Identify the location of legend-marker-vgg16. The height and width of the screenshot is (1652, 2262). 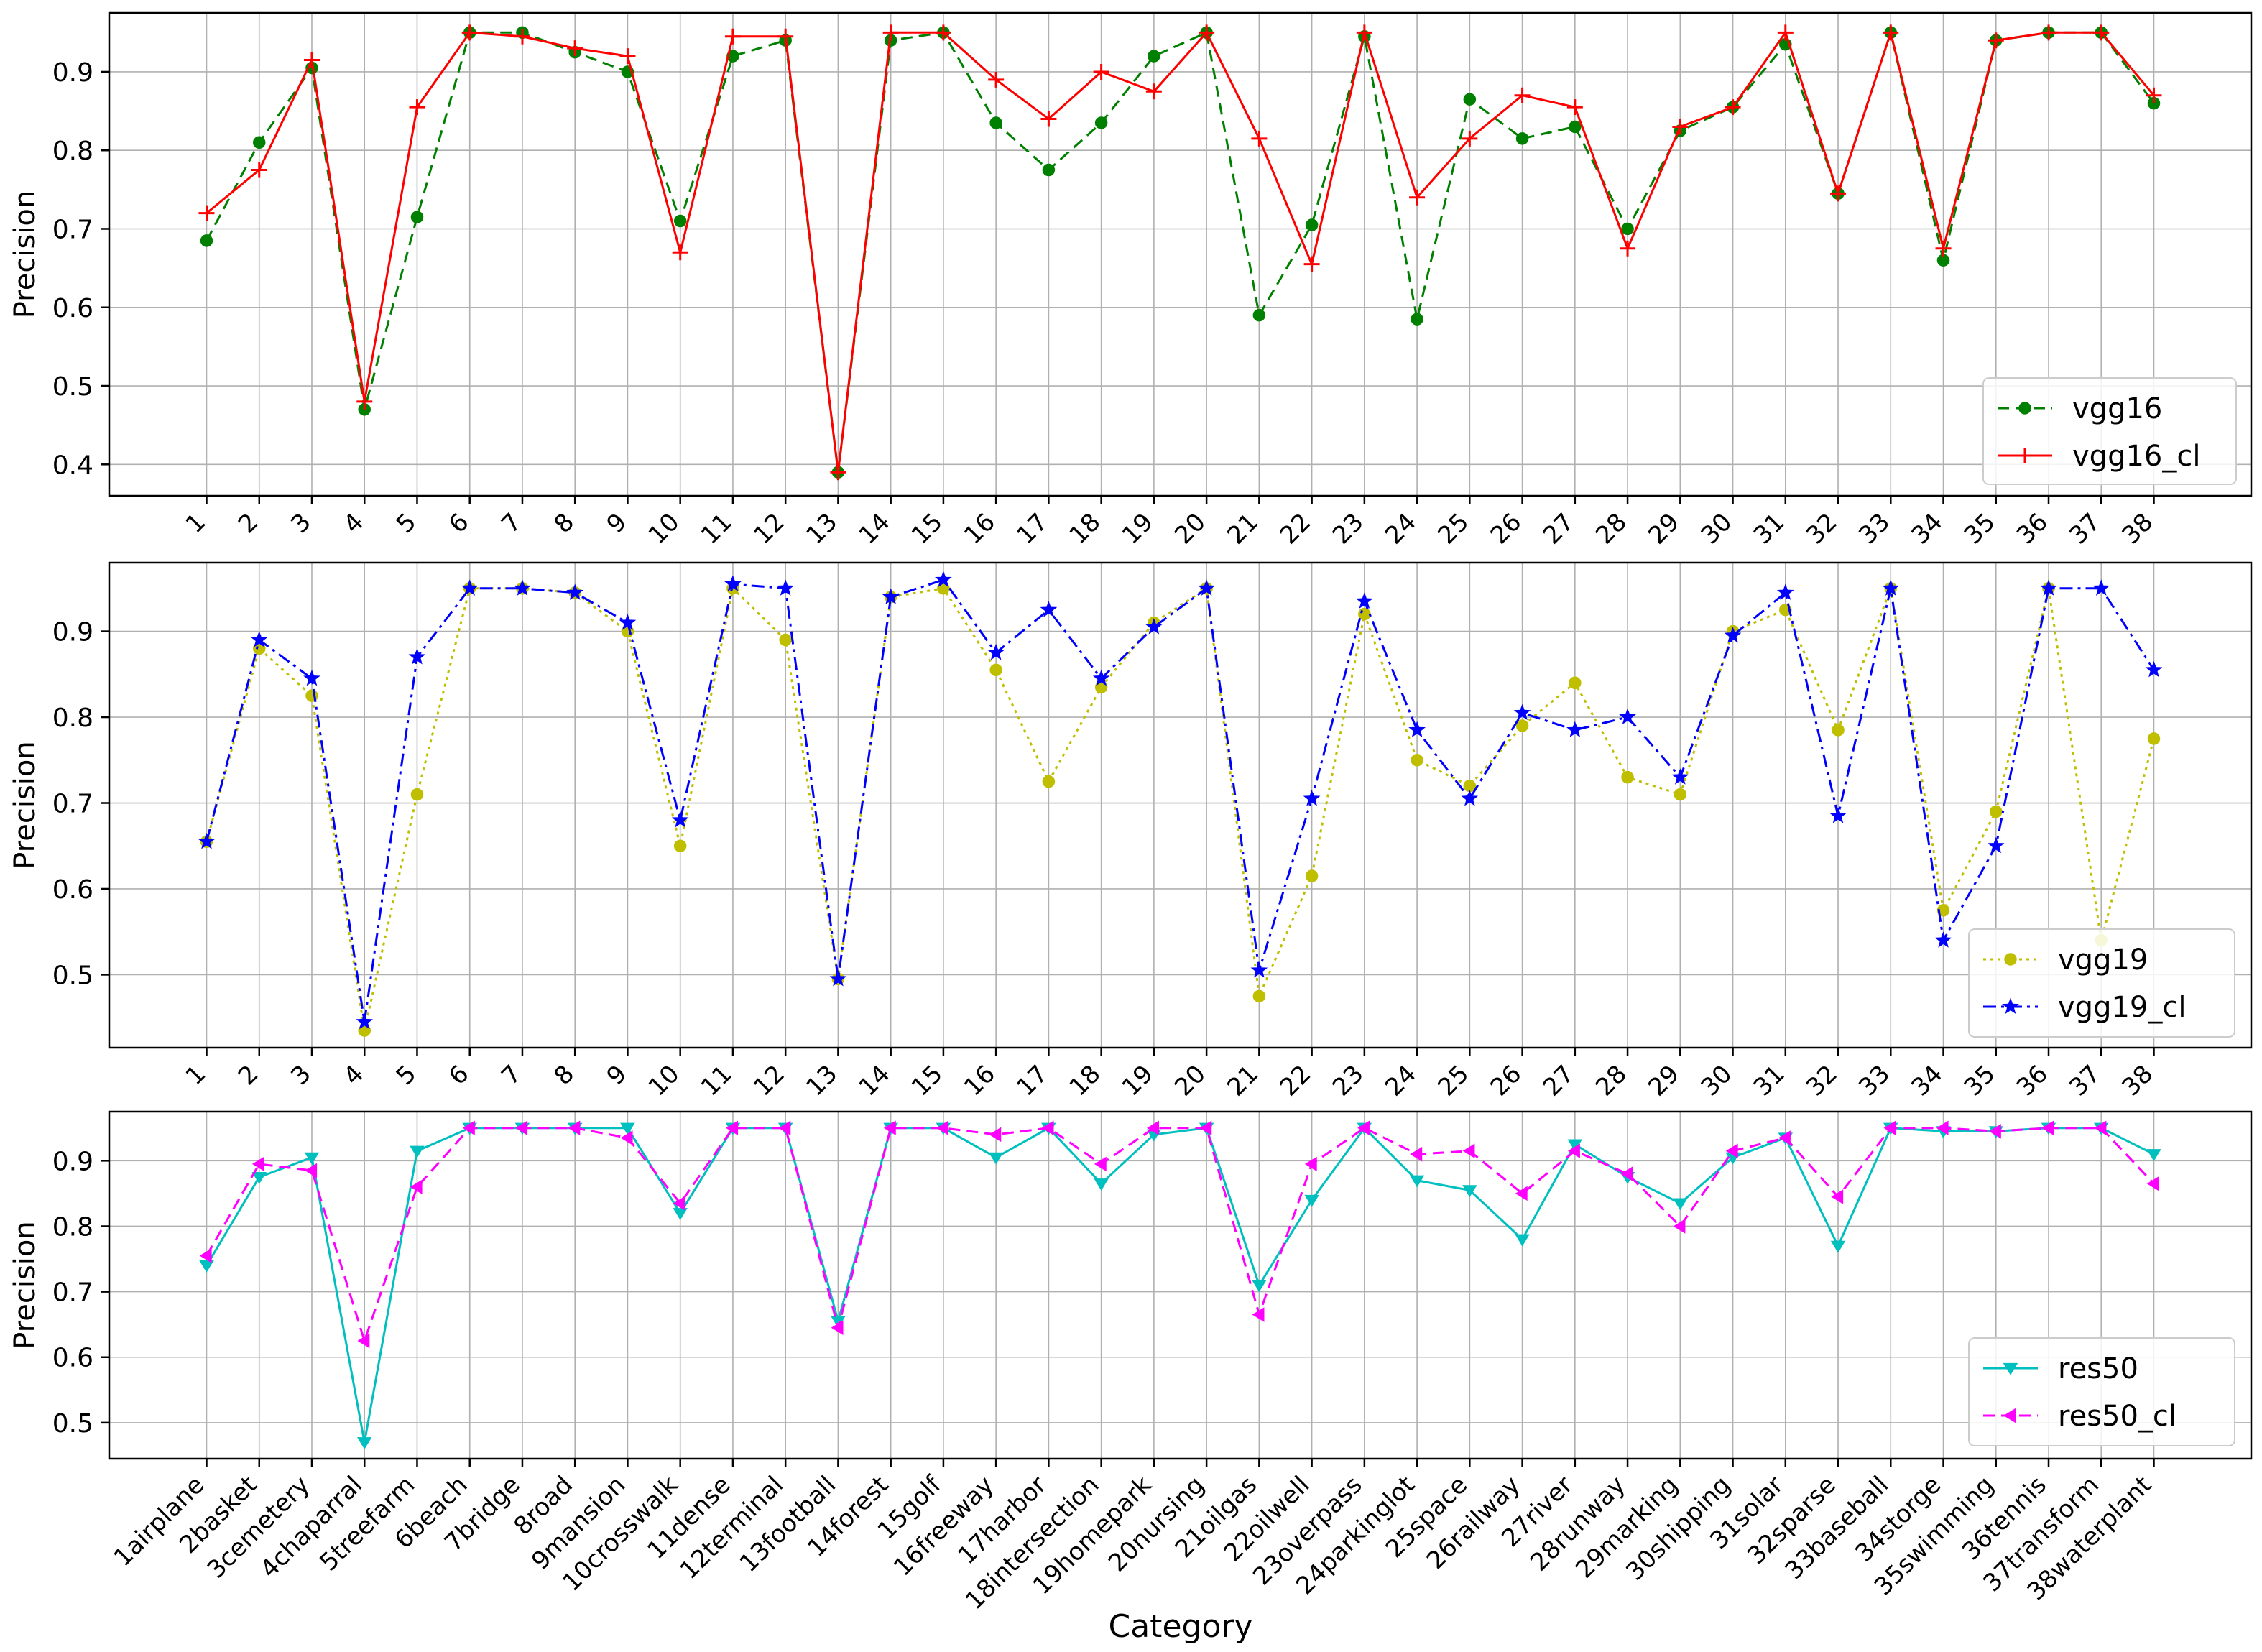
(2025, 408).